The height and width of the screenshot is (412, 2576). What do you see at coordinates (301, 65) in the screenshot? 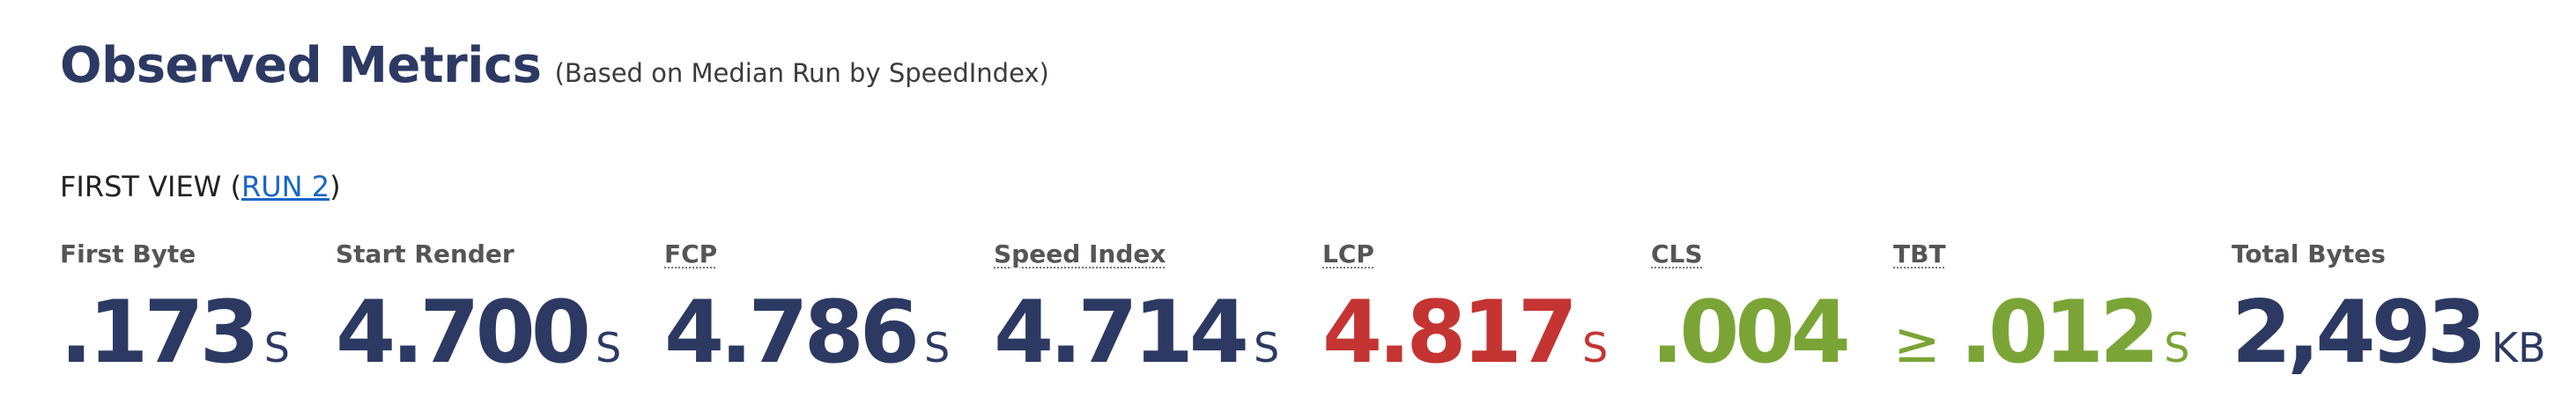
I see `page-title: Observed Metrics` at bounding box center [301, 65].